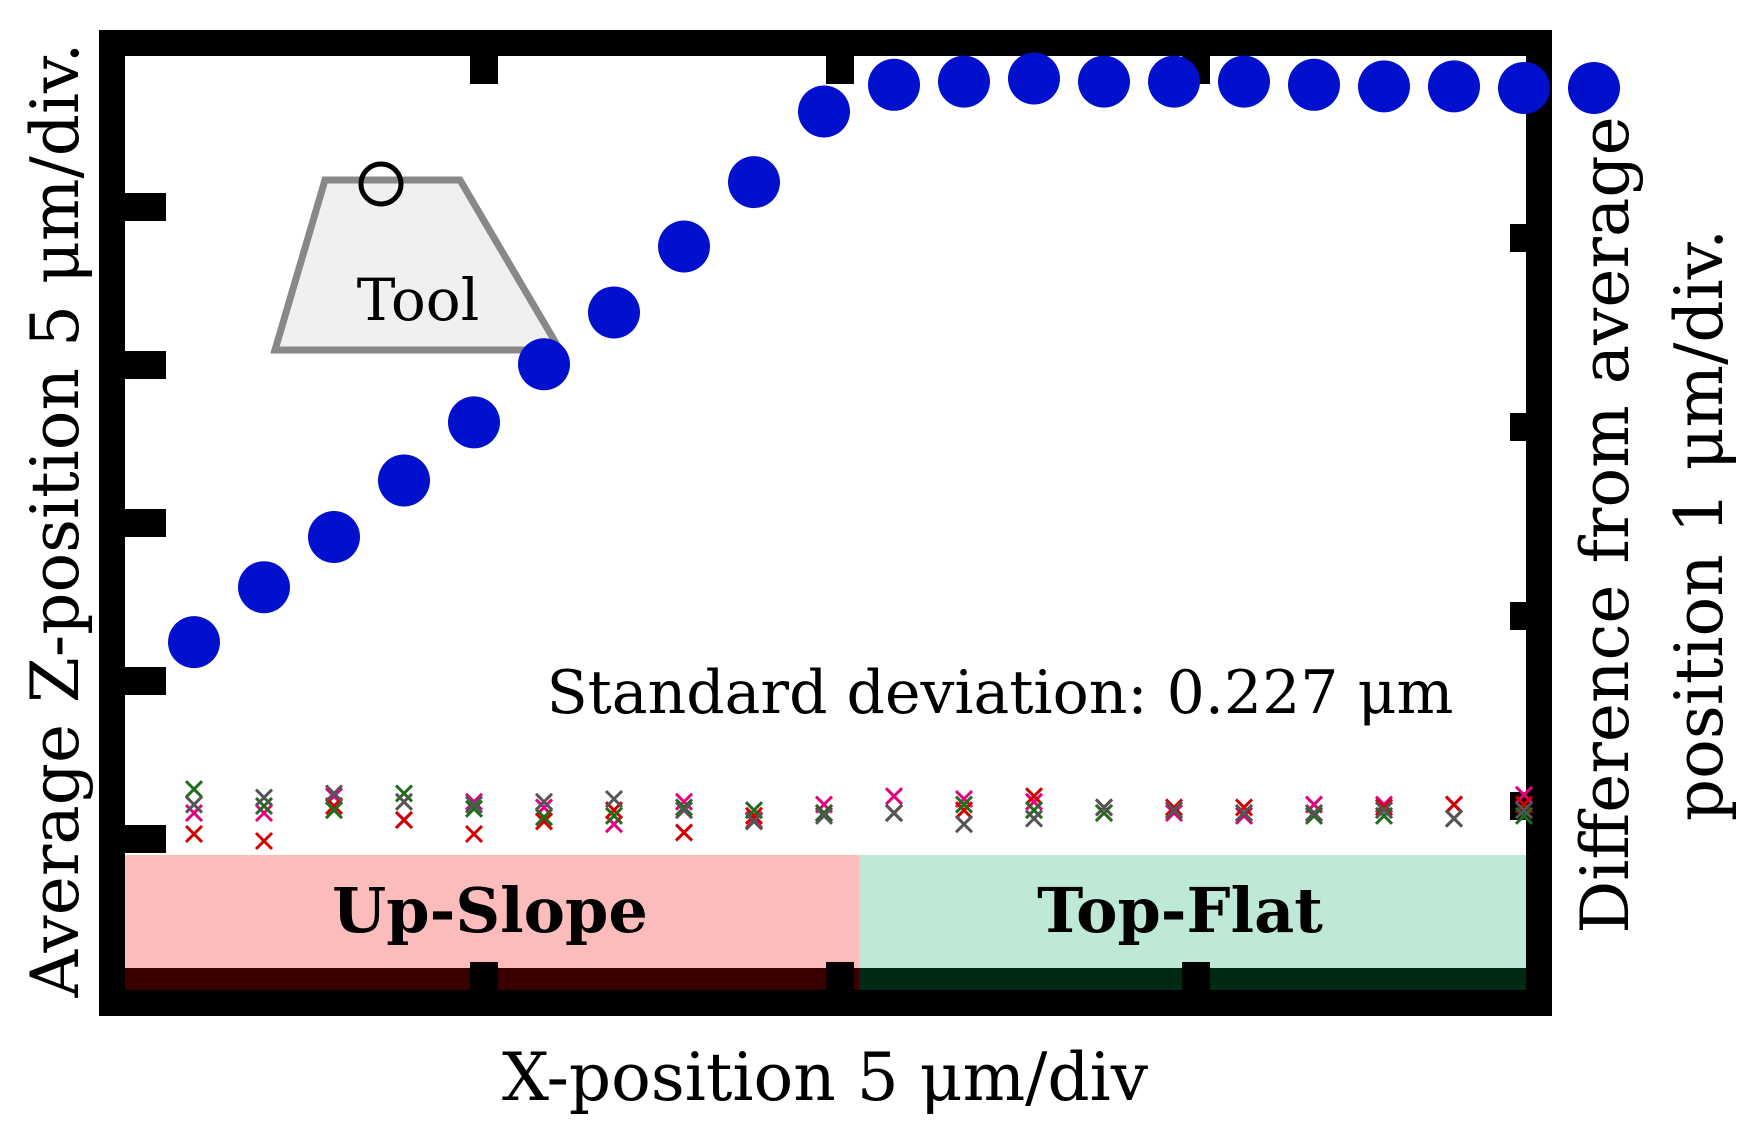 This screenshot has width=1761, height=1135. I want to click on tool-label: Tool, so click(418, 300).